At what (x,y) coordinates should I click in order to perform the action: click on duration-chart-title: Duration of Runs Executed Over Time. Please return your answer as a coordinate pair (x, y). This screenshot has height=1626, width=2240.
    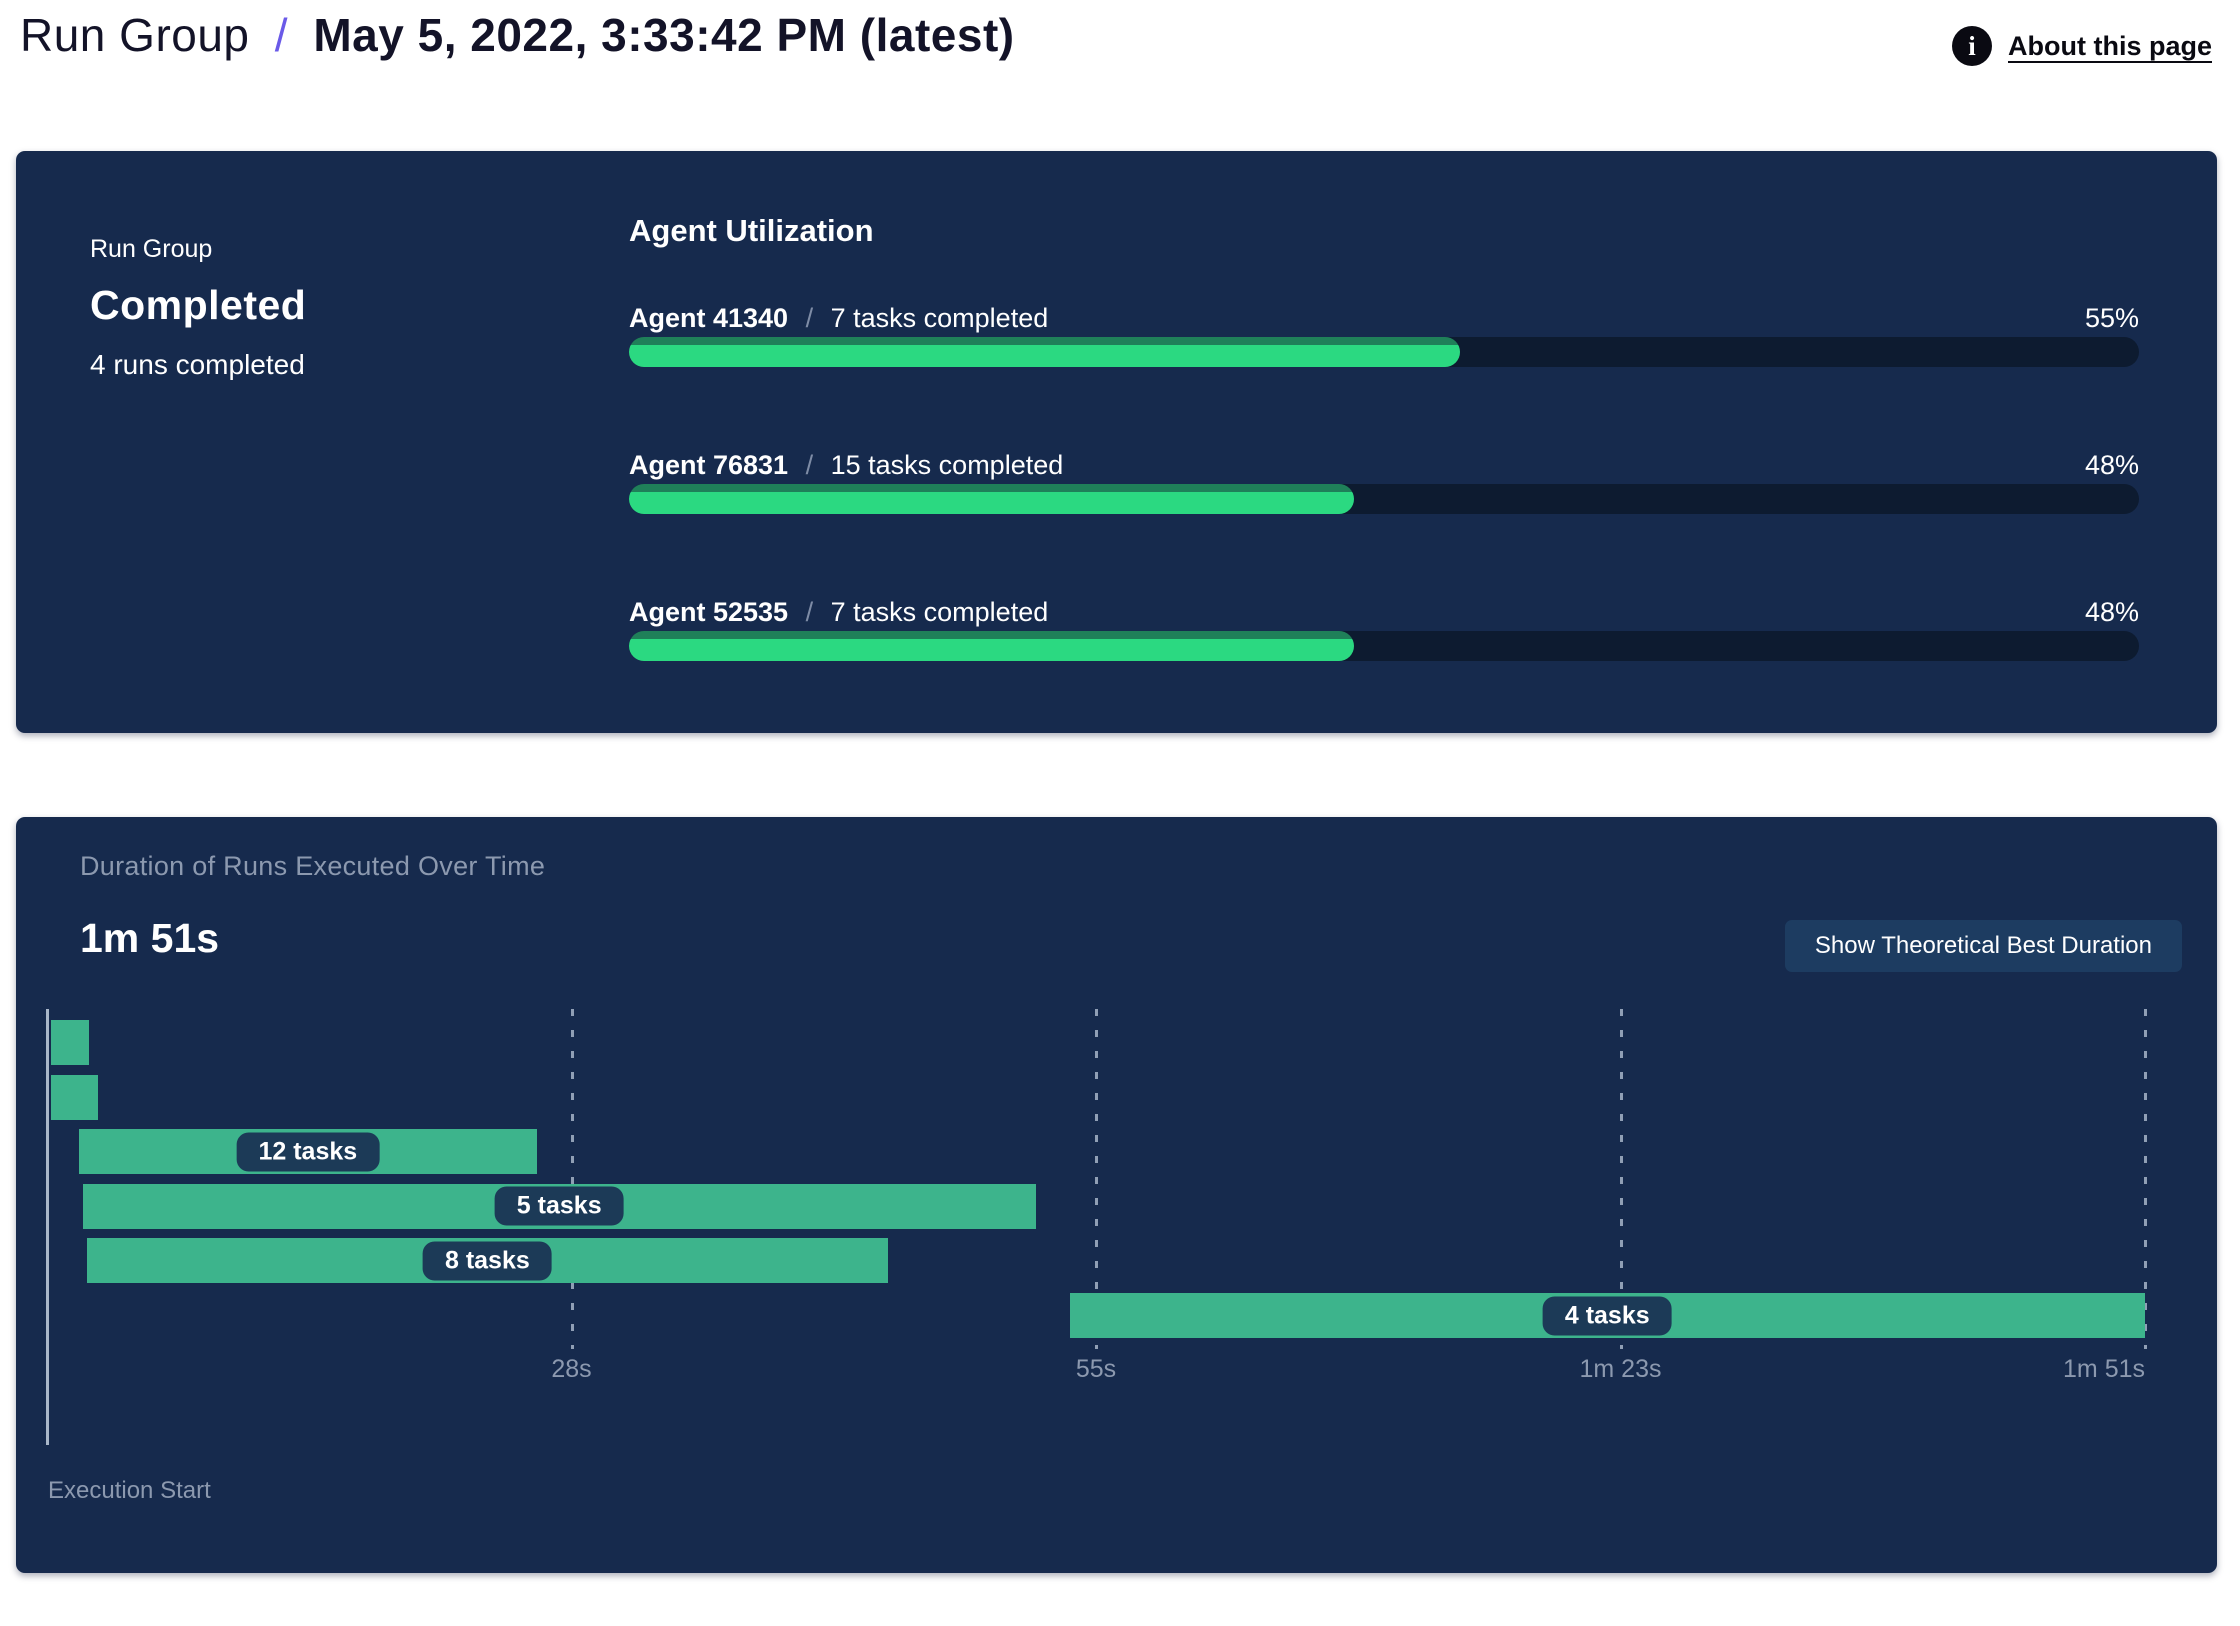
    Looking at the image, I should click on (313, 866).